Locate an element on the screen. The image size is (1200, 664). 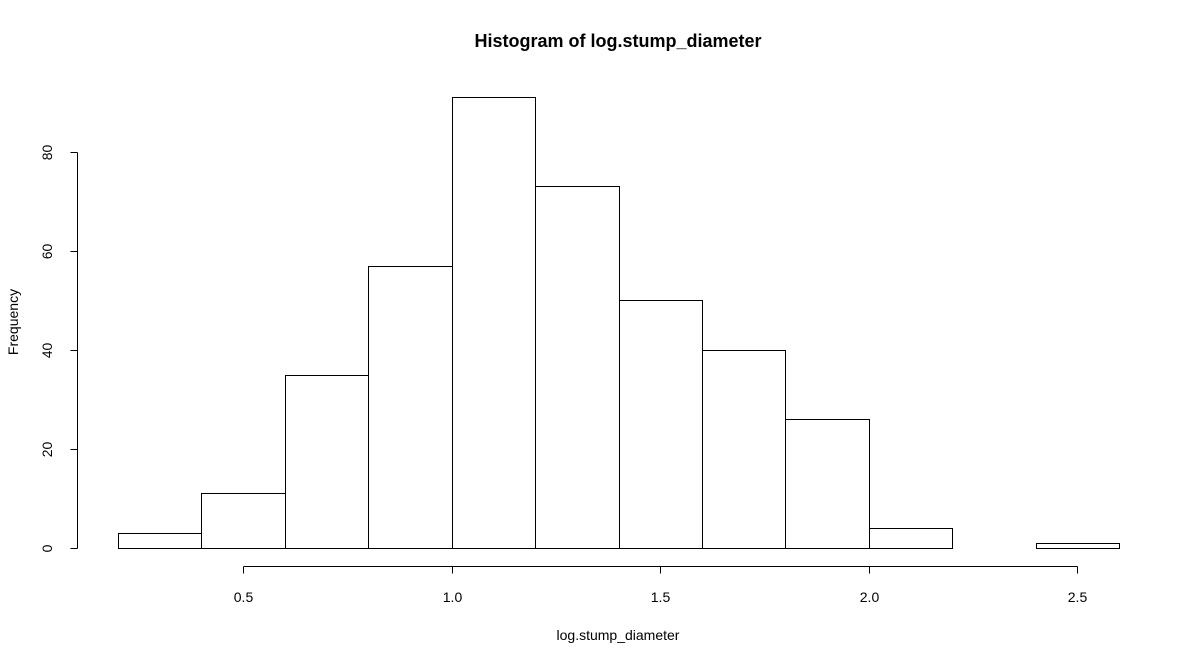
y-tick-label: 0 is located at coordinates (47, 548).